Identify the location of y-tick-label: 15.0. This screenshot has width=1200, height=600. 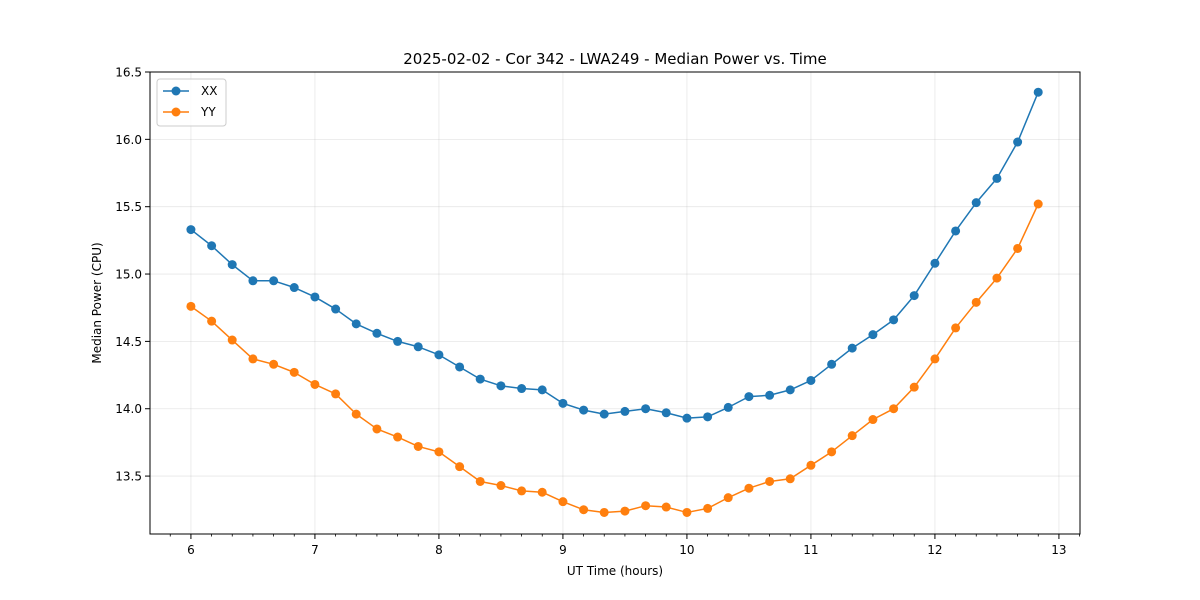
(128, 275).